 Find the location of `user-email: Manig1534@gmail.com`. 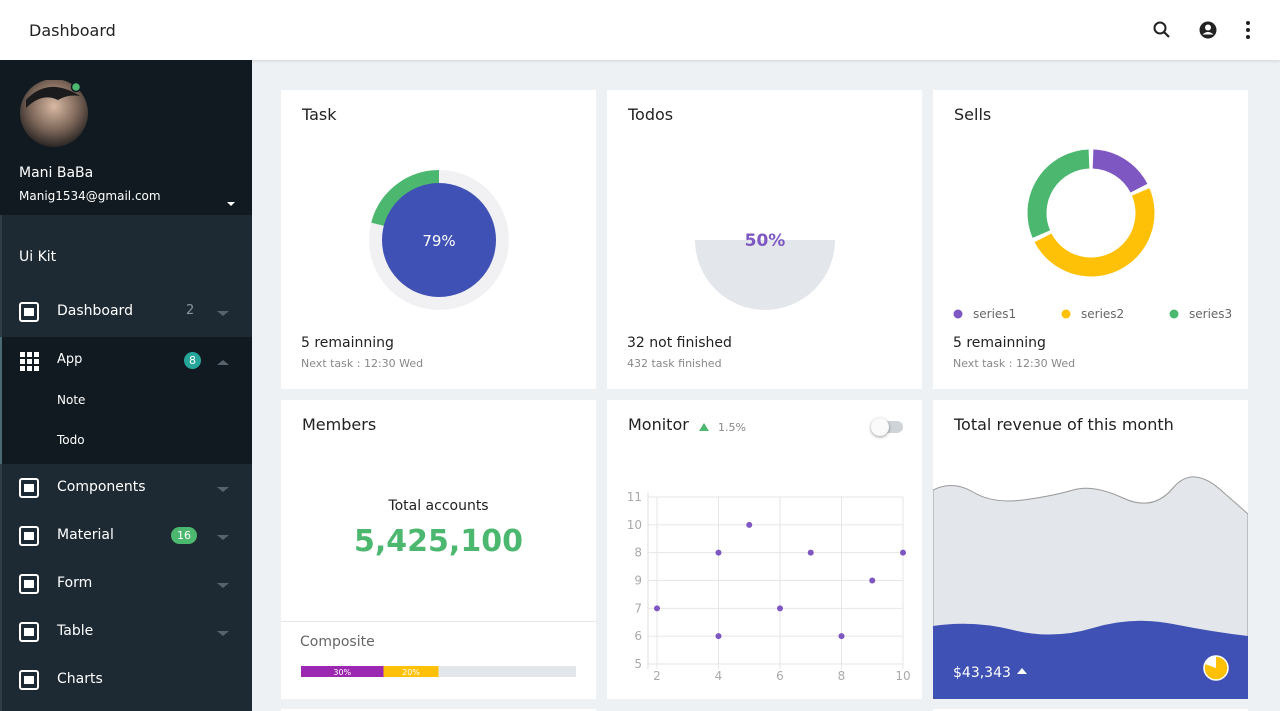

user-email: Manig1534@gmail.com is located at coordinates (90, 196).